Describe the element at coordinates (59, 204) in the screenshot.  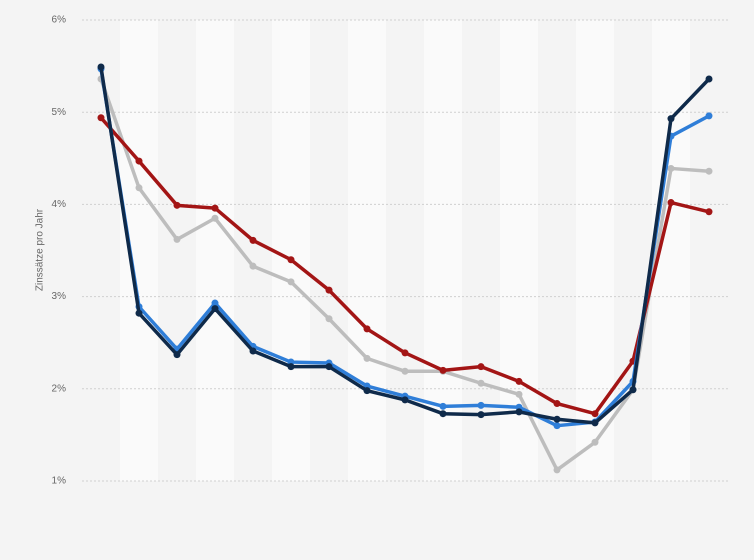
I see `y-tick-label: 4%` at that location.